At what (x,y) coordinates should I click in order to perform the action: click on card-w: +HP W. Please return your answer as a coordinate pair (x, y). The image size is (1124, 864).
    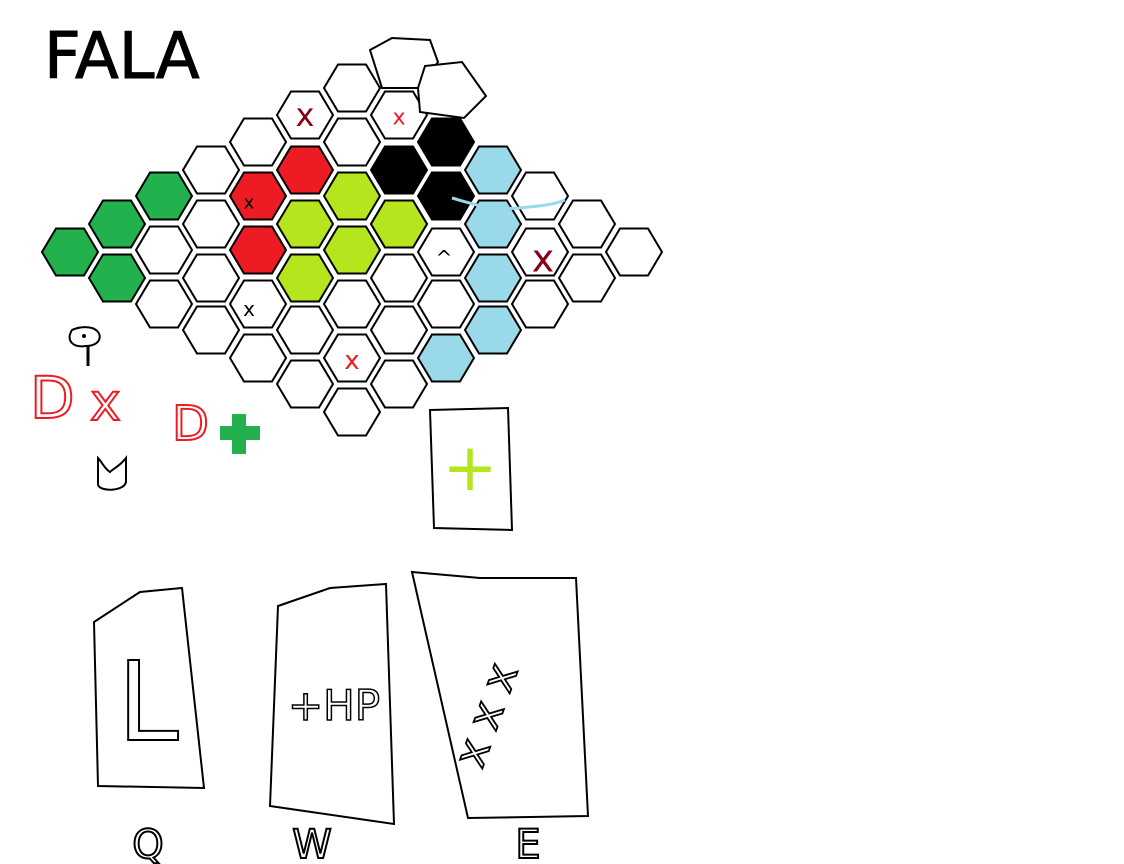
    Looking at the image, I should click on (332, 724).